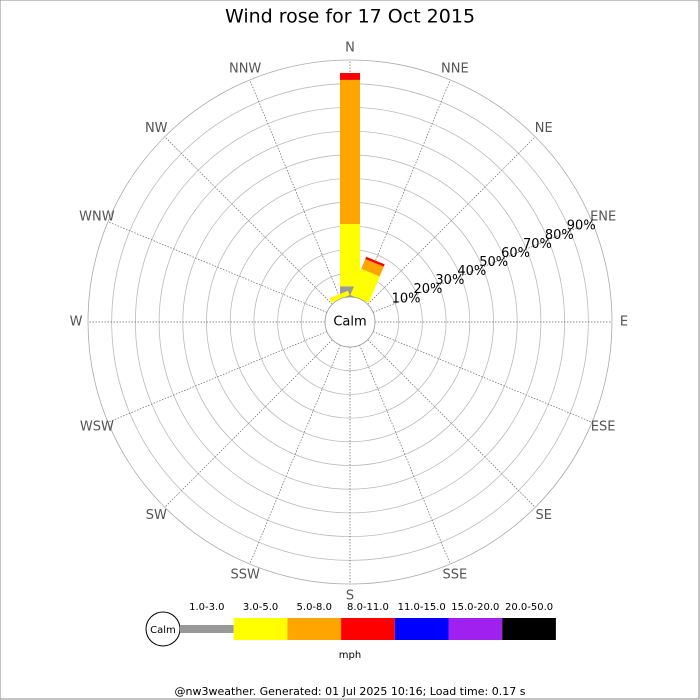 Image resolution: width=700 pixels, height=700 pixels. I want to click on direction-label: NNE, so click(455, 68).